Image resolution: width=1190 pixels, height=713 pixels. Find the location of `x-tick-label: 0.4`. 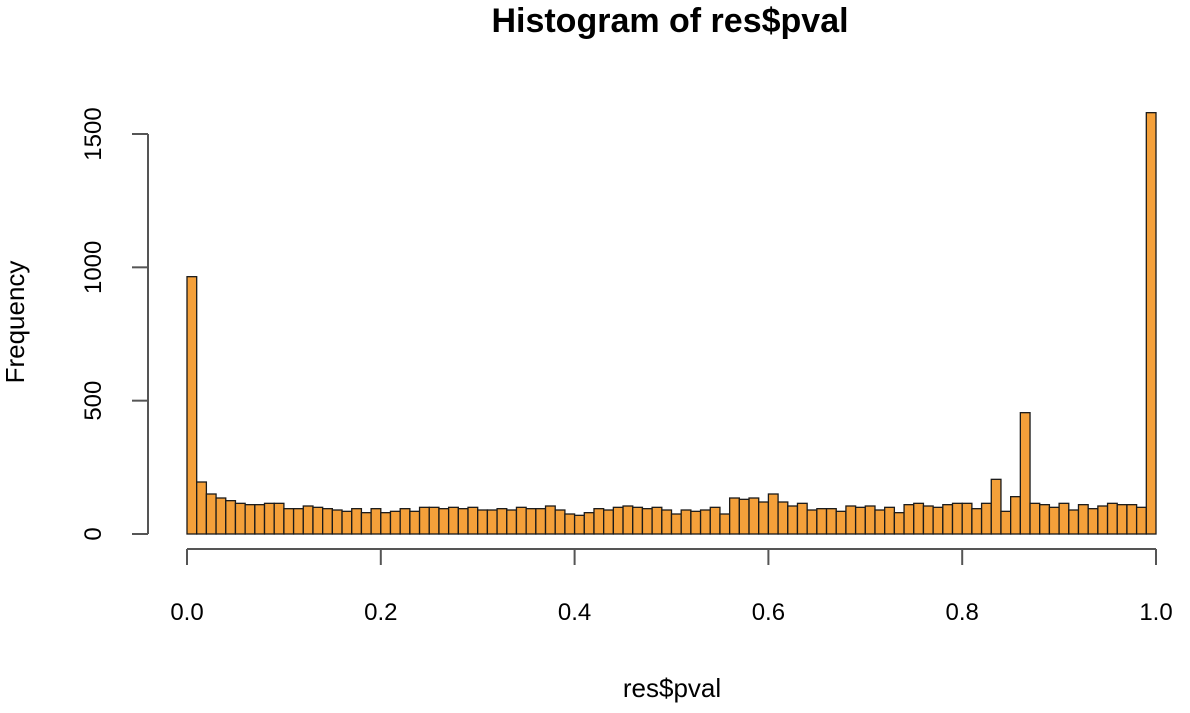

x-tick-label: 0.4 is located at coordinates (574, 612).